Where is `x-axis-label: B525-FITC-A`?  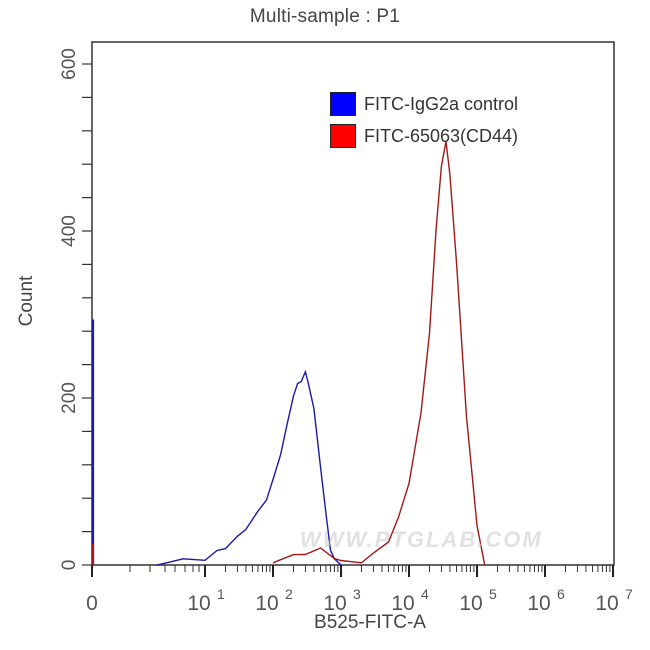
x-axis-label: B525-FITC-A is located at coordinates (370, 622).